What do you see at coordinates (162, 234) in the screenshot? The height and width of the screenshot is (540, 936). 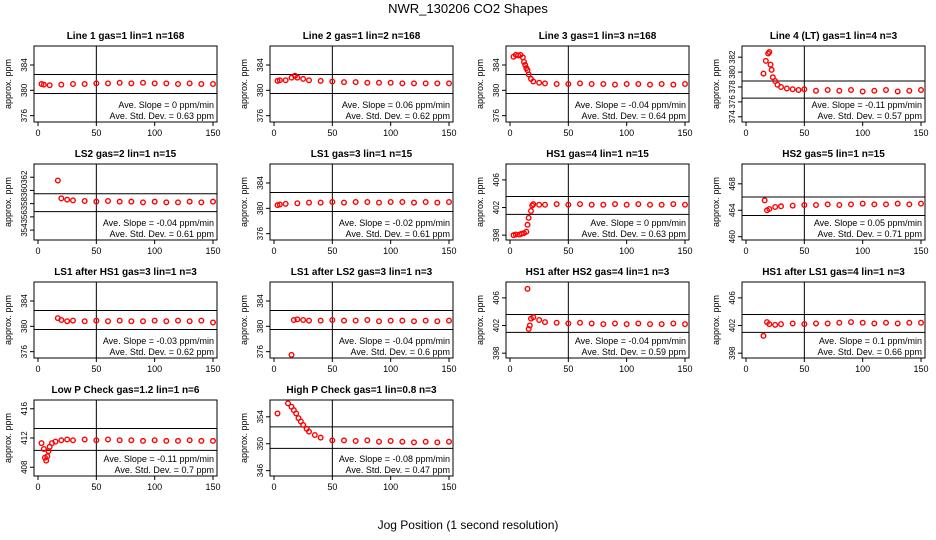 I see `std-dev-annotation: Ave. Std. Dev. = 0.61 ppm` at bounding box center [162, 234].